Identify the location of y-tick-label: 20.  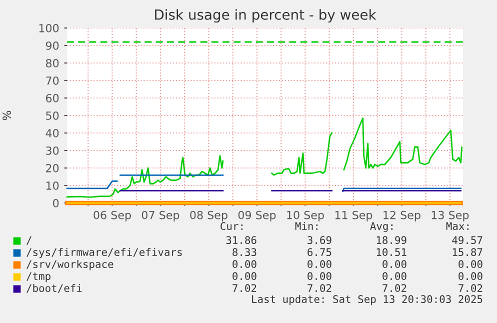
(52, 168).